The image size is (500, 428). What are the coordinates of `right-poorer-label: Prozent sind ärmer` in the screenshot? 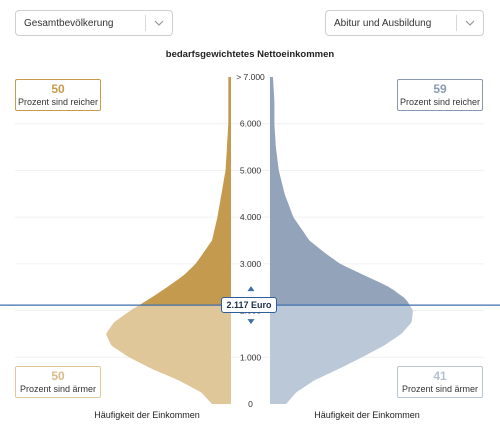 It's located at (440, 389).